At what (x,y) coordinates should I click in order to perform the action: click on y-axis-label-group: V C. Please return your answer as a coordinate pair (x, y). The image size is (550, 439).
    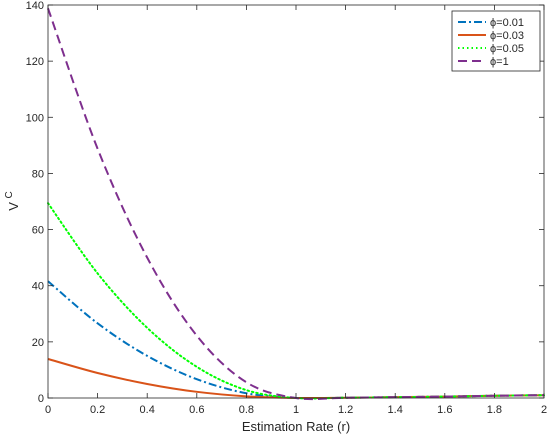
    Looking at the image, I should click on (12, 201).